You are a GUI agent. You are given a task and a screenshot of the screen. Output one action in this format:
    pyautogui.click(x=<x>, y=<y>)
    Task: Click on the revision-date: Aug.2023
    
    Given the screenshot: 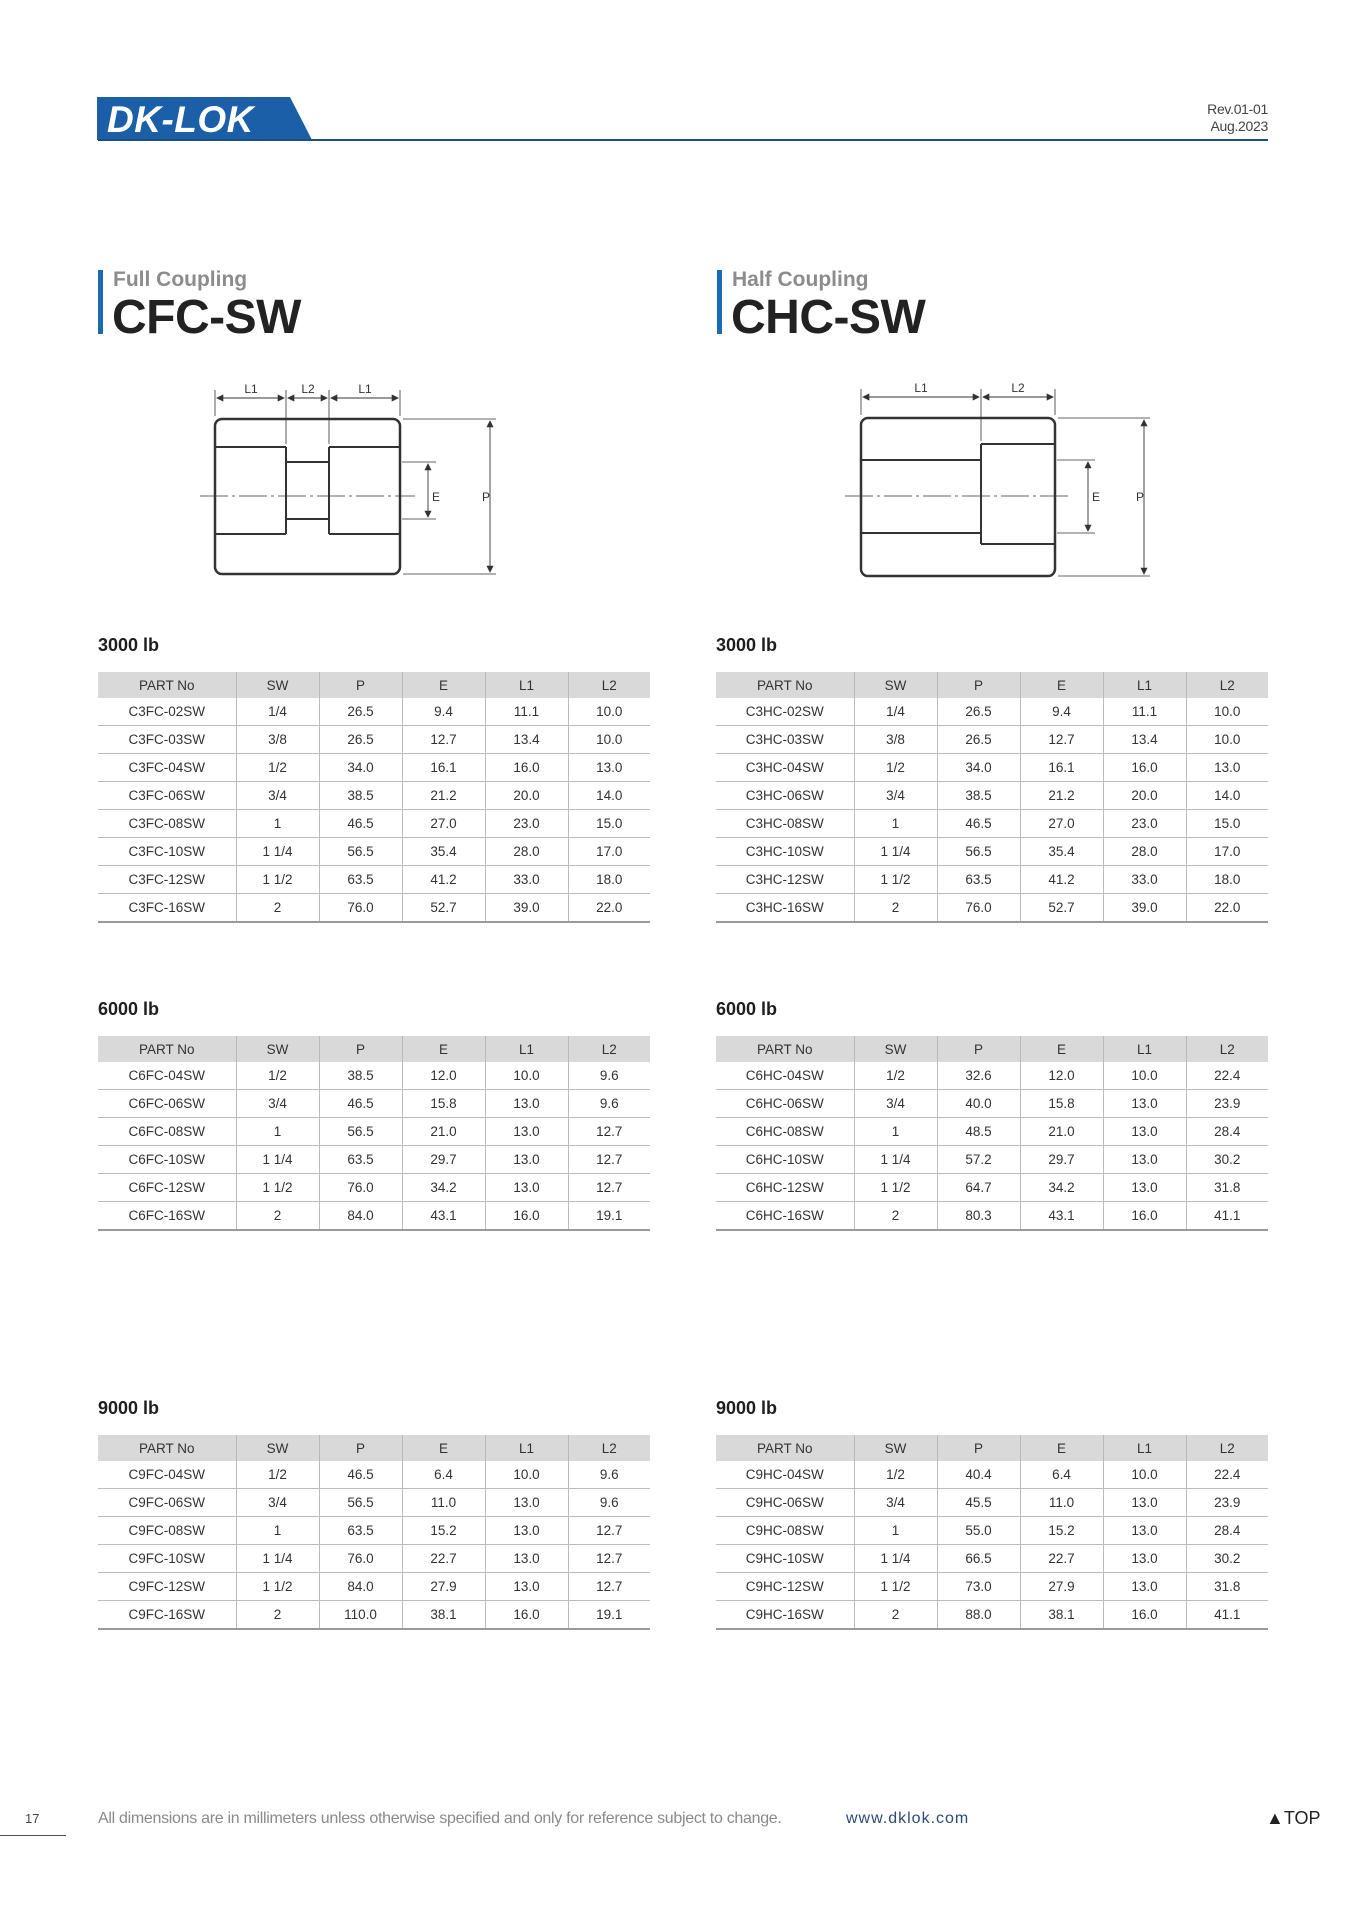 What is the action you would take?
    pyautogui.click(x=1239, y=126)
    